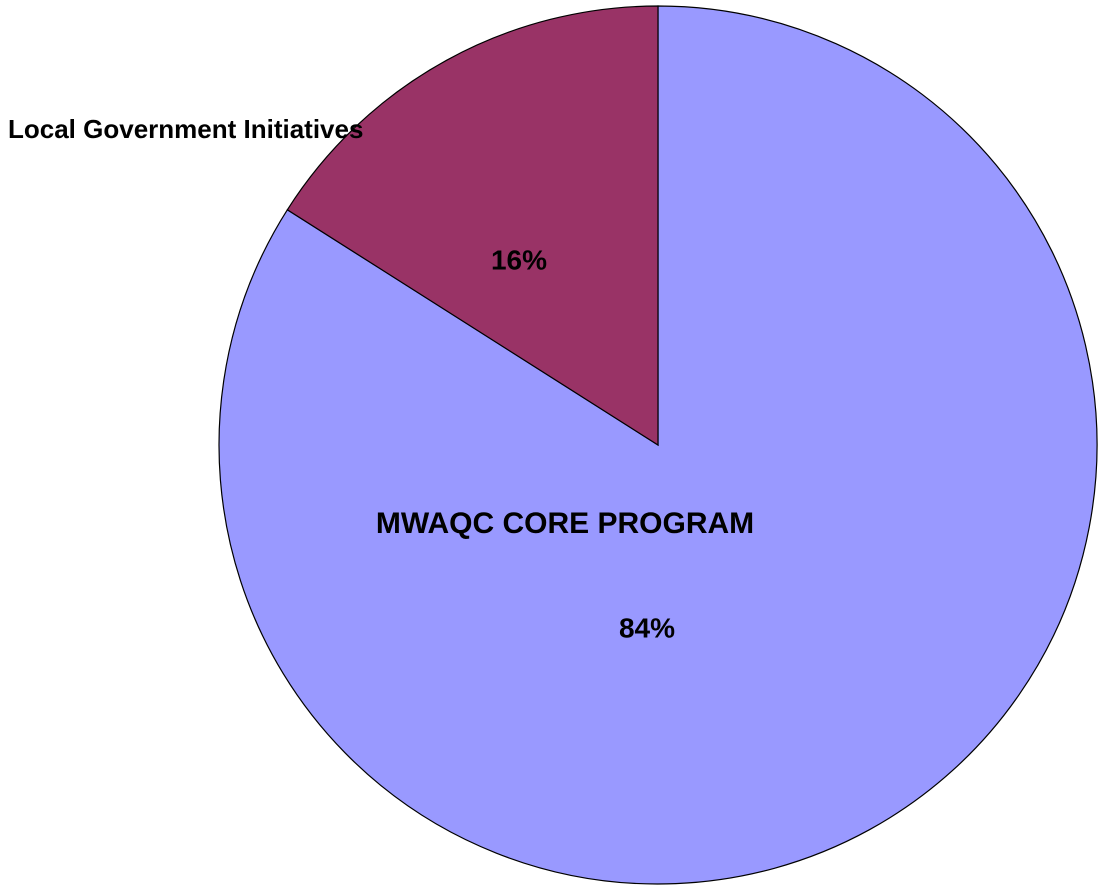 This screenshot has height=885, width=1099. I want to click on slice-label: MWAQC CORE PROGRAM, so click(565, 523).